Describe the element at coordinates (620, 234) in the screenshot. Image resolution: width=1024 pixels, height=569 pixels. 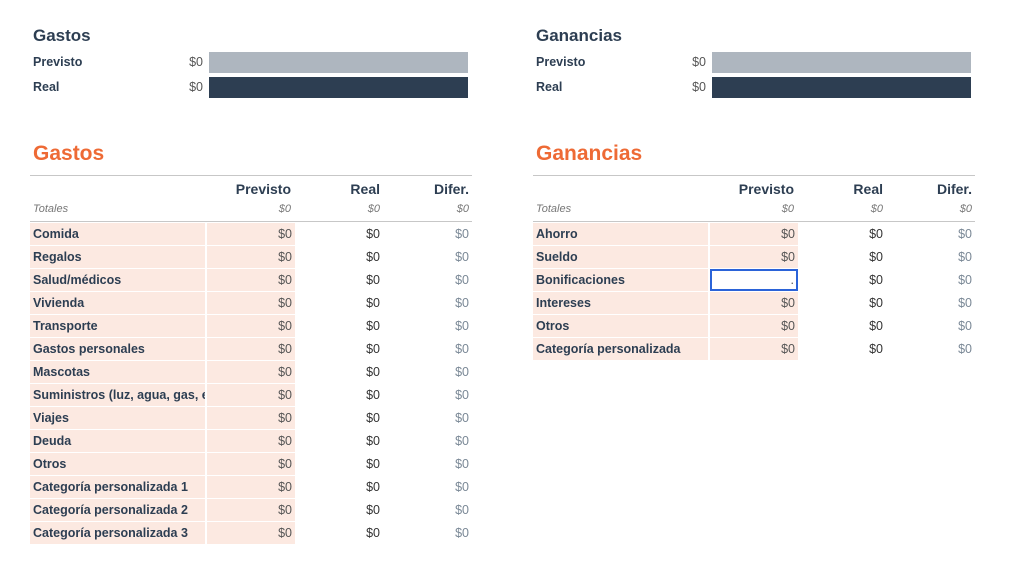
I see `category-cell: Ahorro` at that location.